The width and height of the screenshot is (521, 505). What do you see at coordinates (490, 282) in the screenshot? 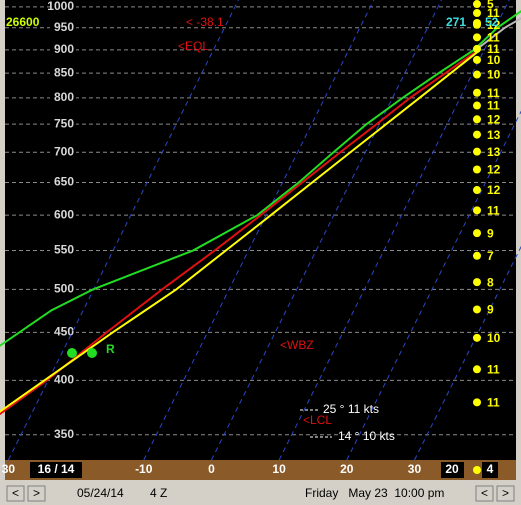
I see `wind-speed-label: 8` at bounding box center [490, 282].